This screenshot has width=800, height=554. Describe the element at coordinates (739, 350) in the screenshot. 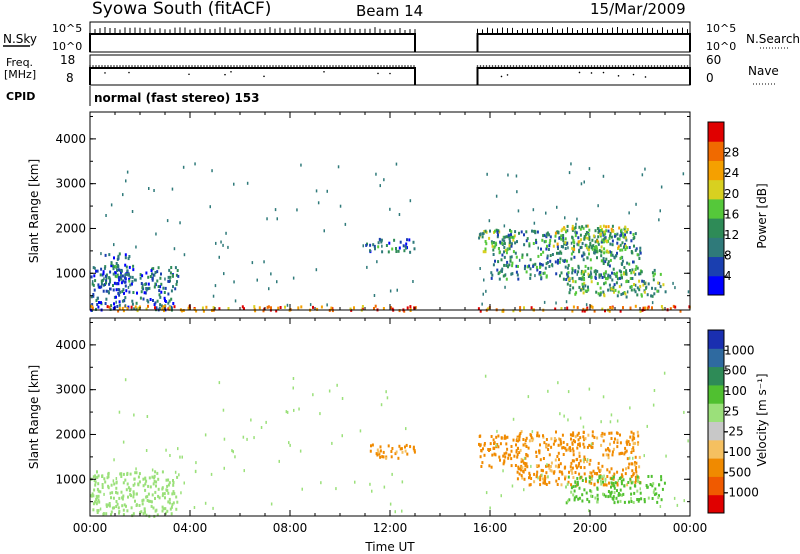

I see `colorbar-tick-label: 1000` at that location.